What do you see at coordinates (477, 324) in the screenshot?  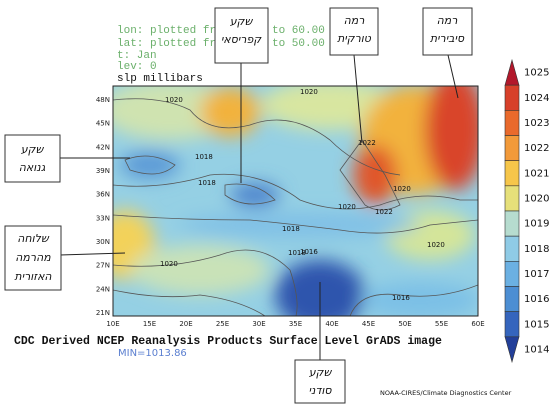 I see `lon-label: 60E` at bounding box center [477, 324].